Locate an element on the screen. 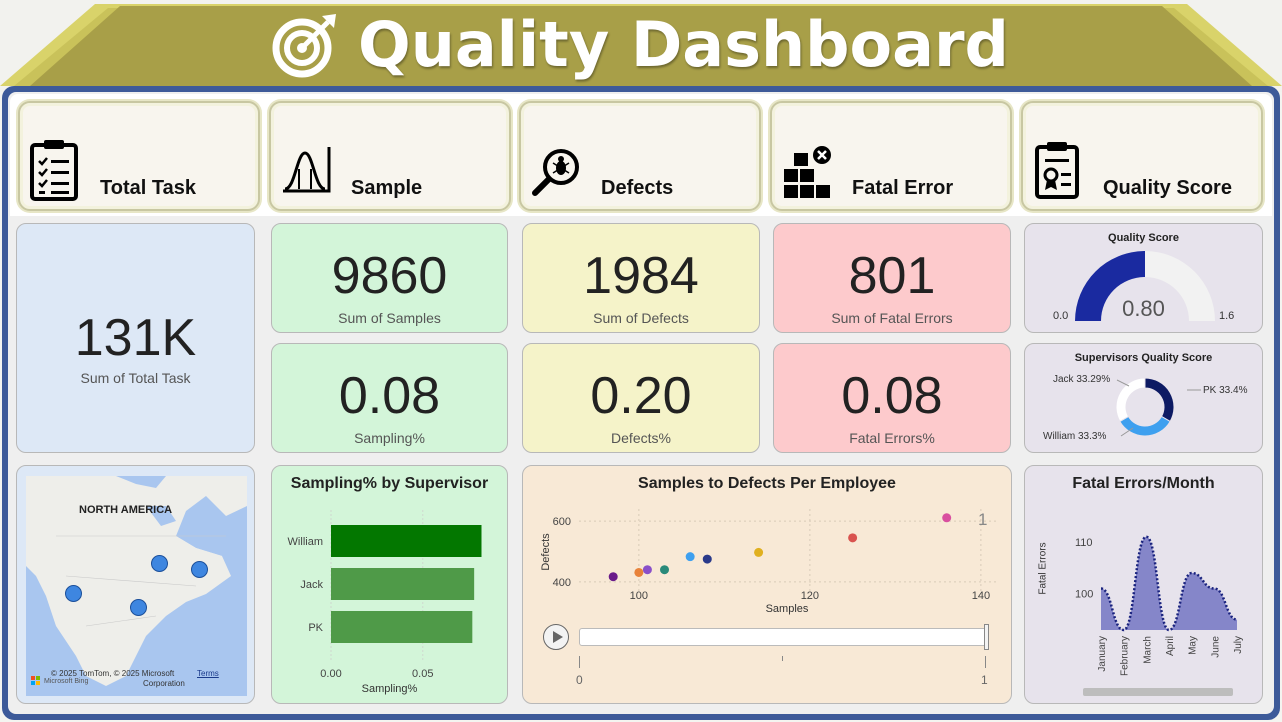 The width and height of the screenshot is (1282, 722). map-brand: Microsoft Bing is located at coordinates (66, 681).